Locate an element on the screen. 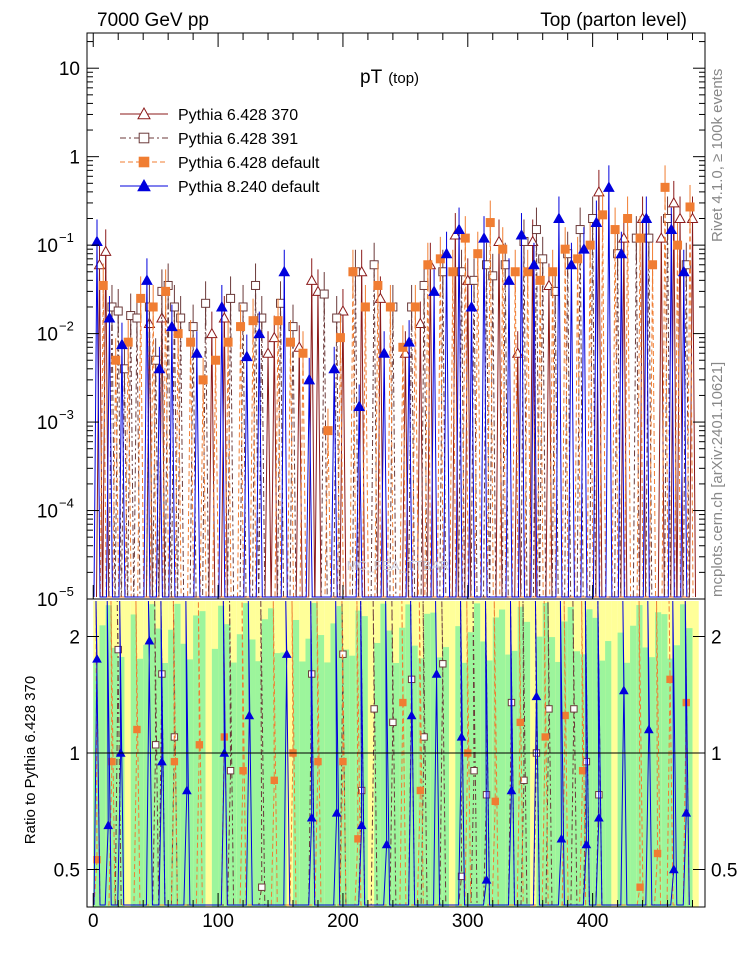 The height and width of the screenshot is (972, 746). lower-ytick-label: 2 is located at coordinates (74, 638).